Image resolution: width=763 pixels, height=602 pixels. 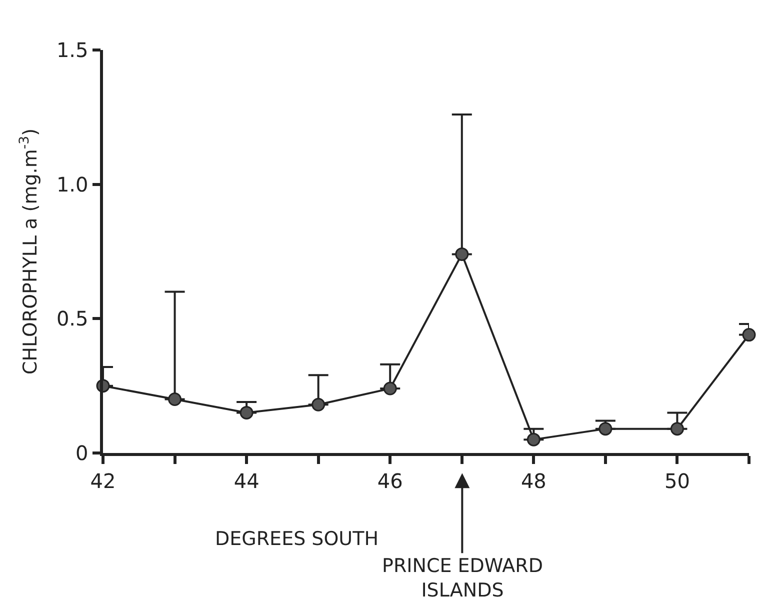 I want to click on y-tick-label: 0, so click(x=82, y=453).